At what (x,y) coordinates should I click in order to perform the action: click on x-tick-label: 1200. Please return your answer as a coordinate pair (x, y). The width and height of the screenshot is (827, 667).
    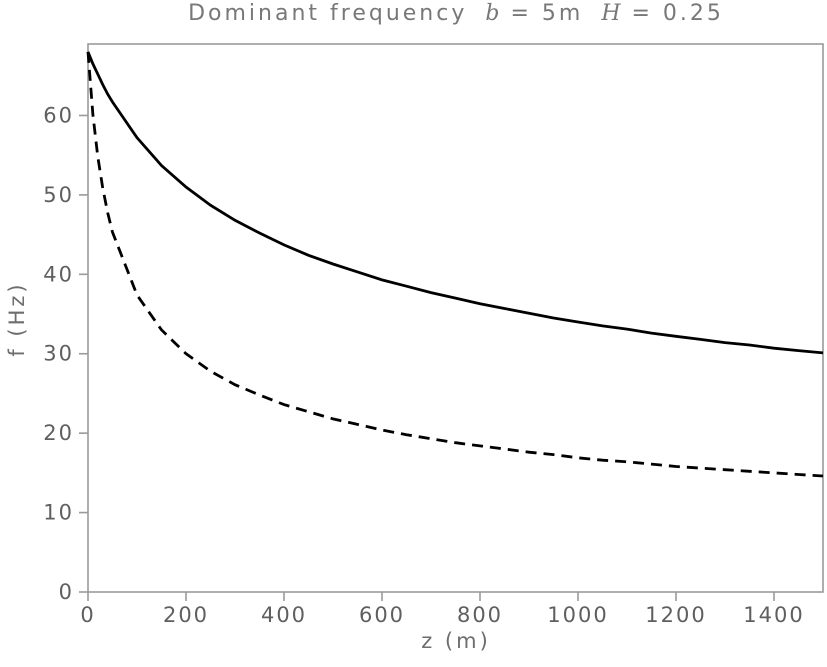
    Looking at the image, I should click on (675, 615).